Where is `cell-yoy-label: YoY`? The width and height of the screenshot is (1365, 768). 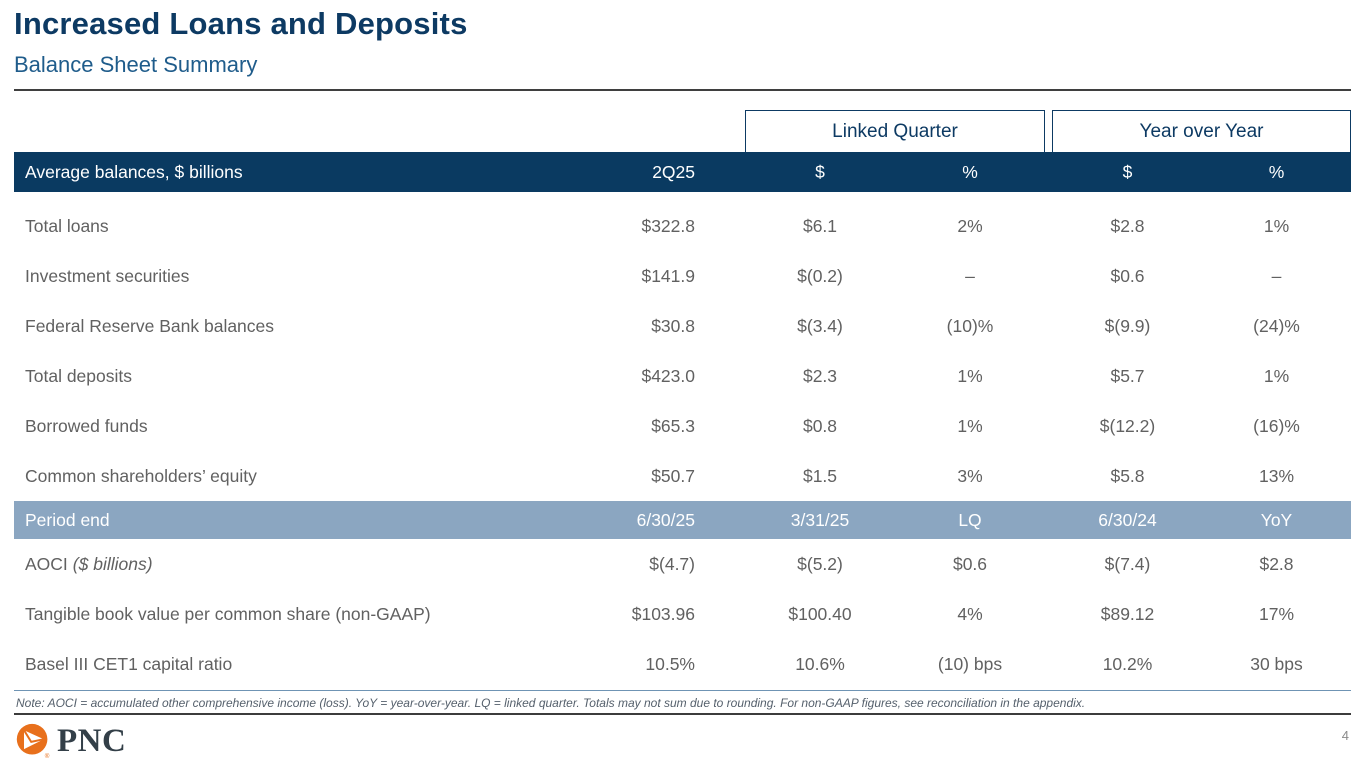 cell-yoy-label: YoY is located at coordinates (1276, 519).